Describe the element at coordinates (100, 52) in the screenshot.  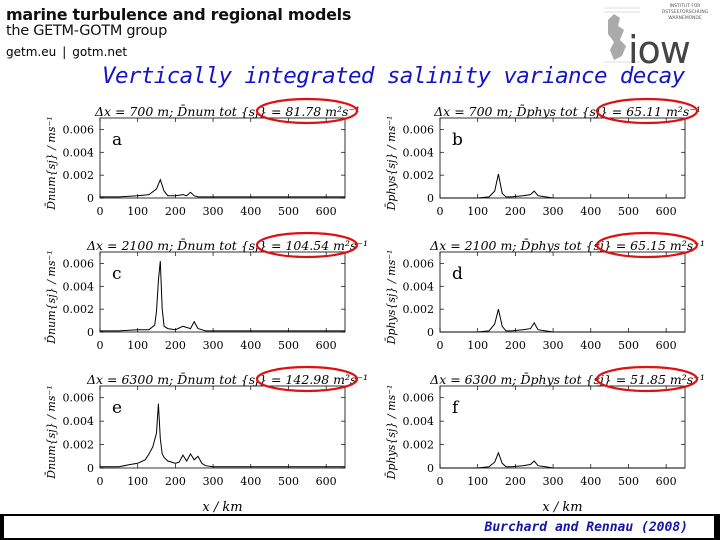
I see `link-gotm: gotm.net` at that location.